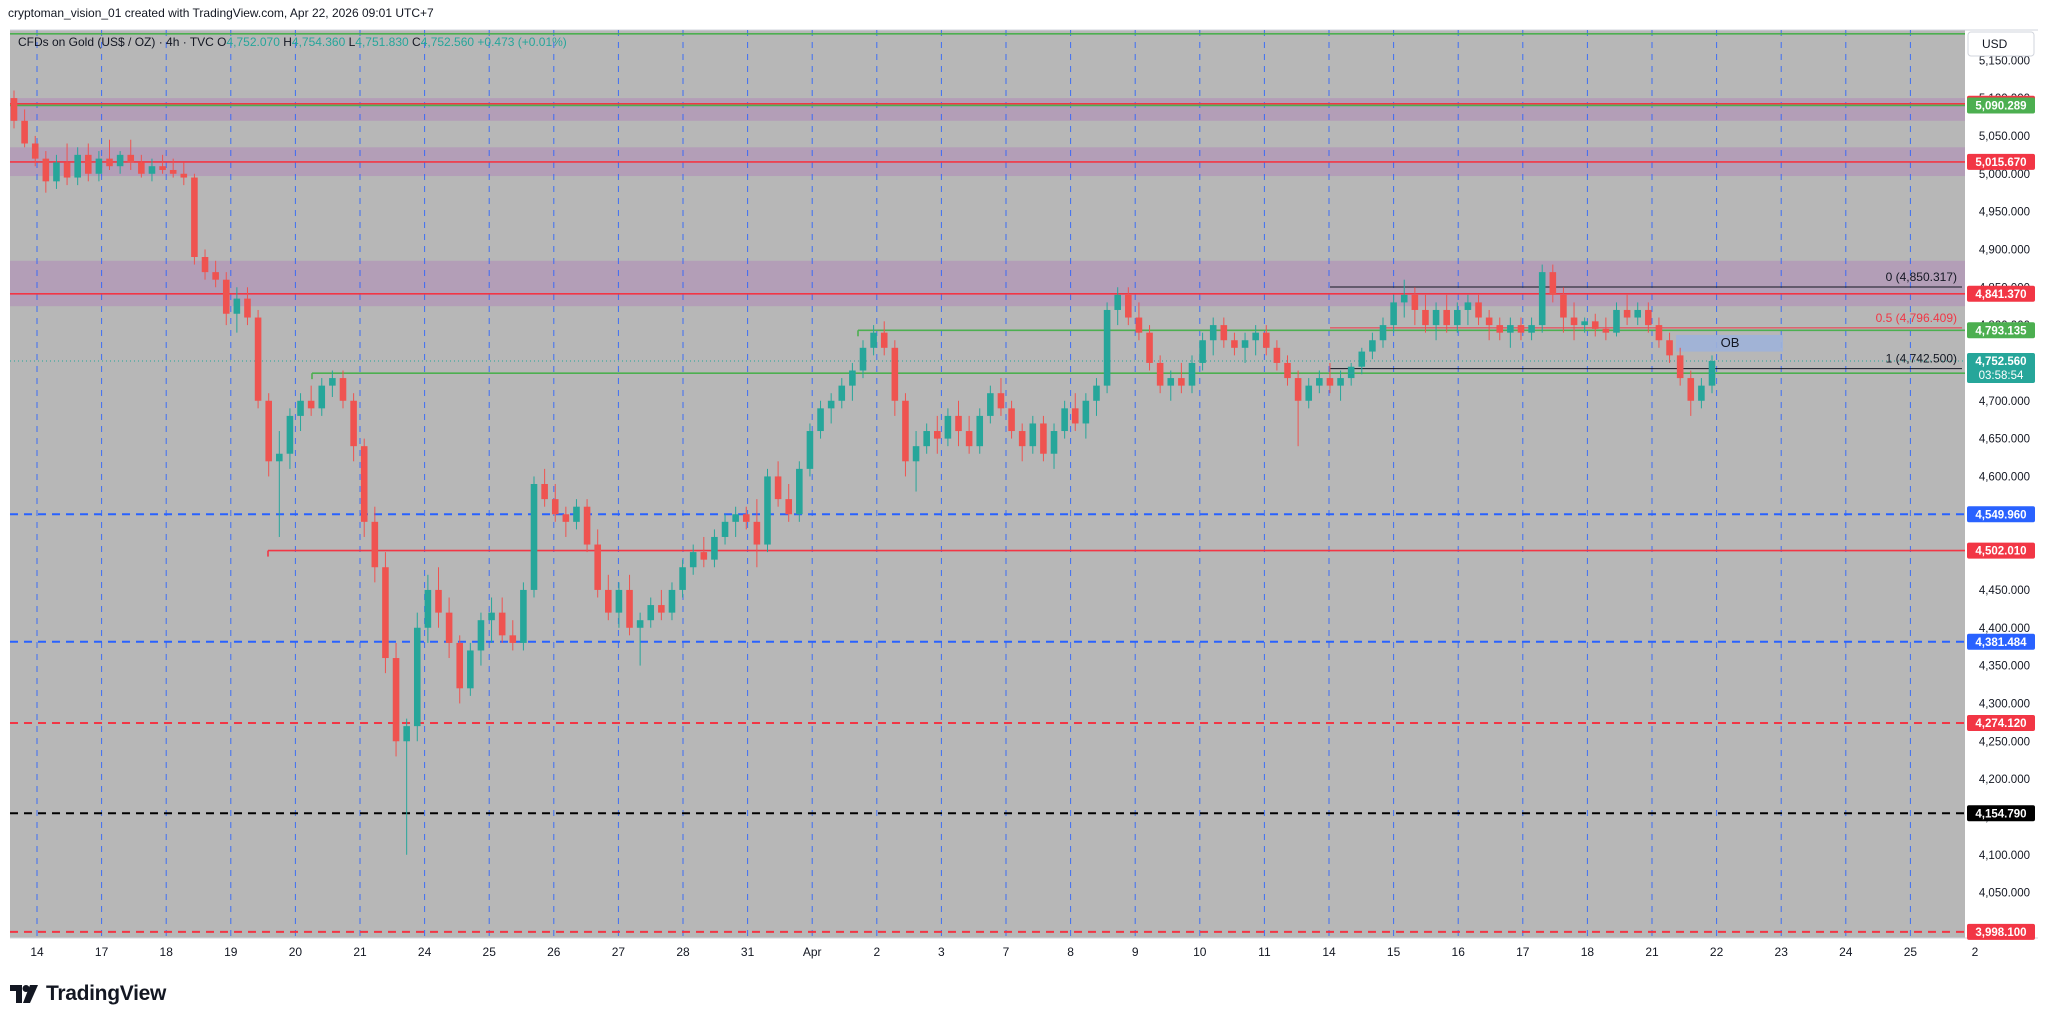  Describe the element at coordinates (2001, 293) in the screenshot. I see `price-tag: 4,841.370` at that location.